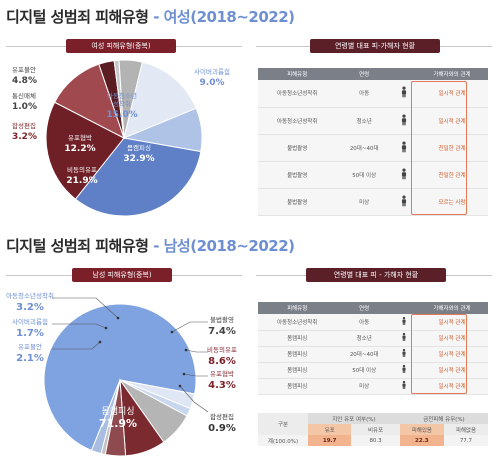  I want to click on slice-label-name: 유포협박, so click(222, 373).